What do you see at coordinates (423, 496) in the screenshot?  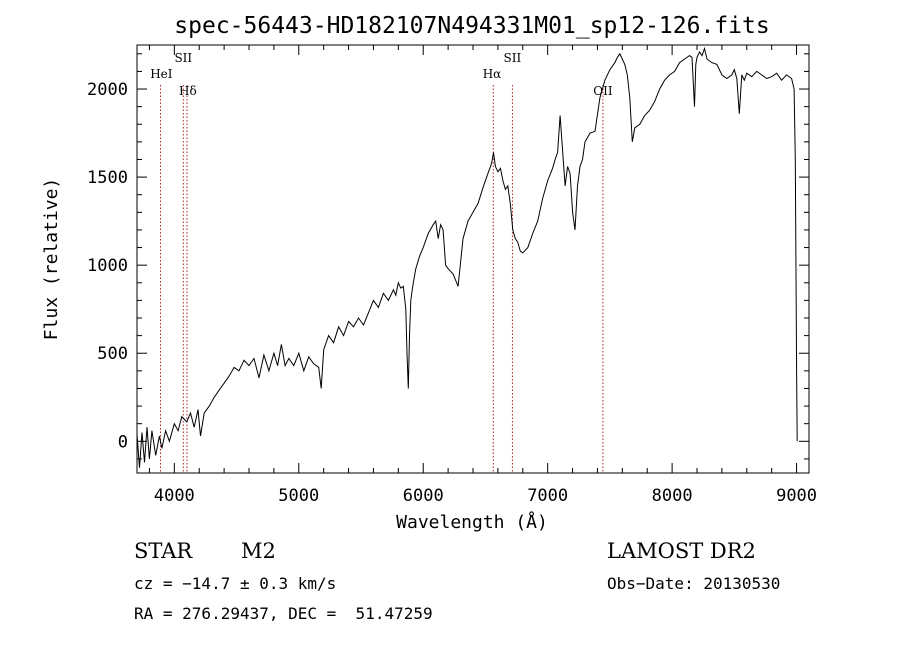 I see `x-tick-label: 6000` at bounding box center [423, 496].